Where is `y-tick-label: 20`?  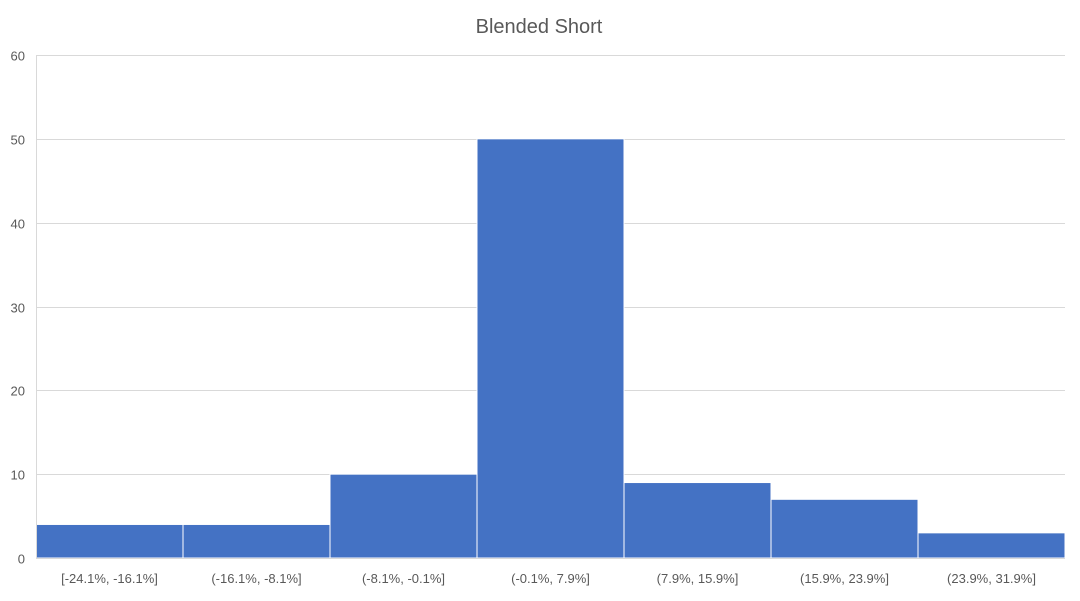
y-tick-label: 20 is located at coordinates (18, 391).